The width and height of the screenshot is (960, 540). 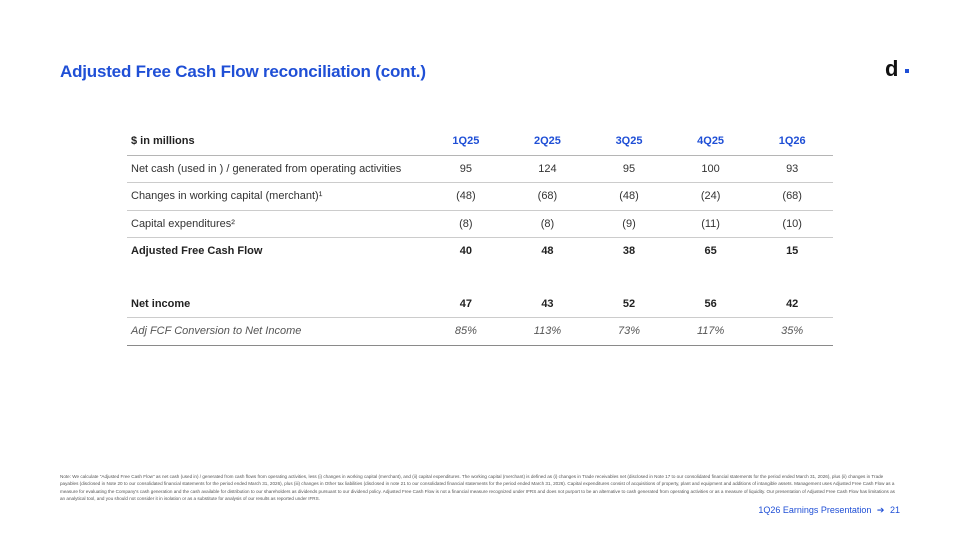 What do you see at coordinates (880, 510) in the screenshot?
I see `arrow-right-icon: ➔` at bounding box center [880, 510].